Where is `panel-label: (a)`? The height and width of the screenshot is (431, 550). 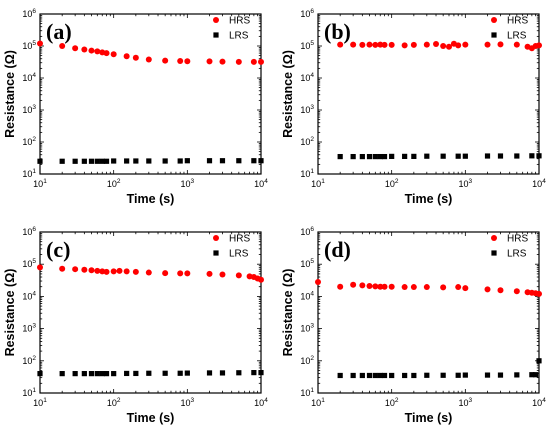
panel-label: (a) is located at coordinates (59, 31).